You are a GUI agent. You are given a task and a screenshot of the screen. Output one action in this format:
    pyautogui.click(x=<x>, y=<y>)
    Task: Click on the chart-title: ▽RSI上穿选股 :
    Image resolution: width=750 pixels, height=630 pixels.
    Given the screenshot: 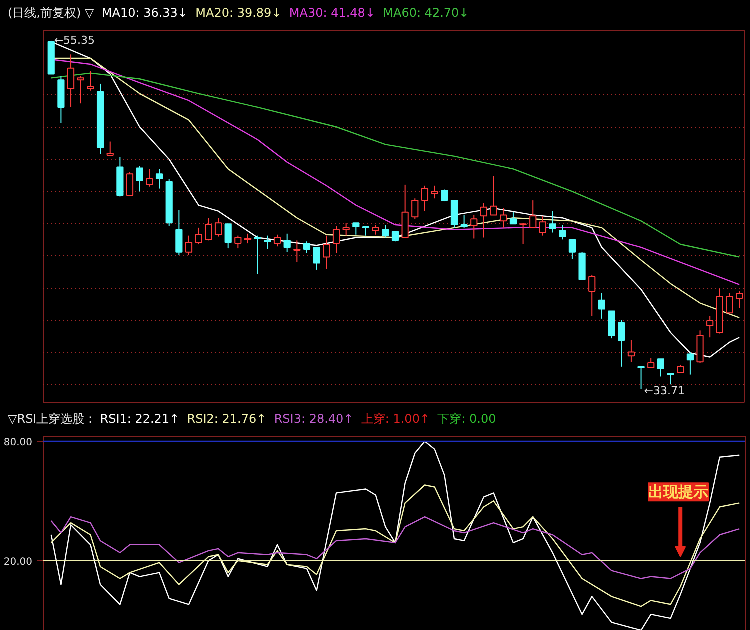 What is the action you would take?
    pyautogui.click(x=50, y=419)
    